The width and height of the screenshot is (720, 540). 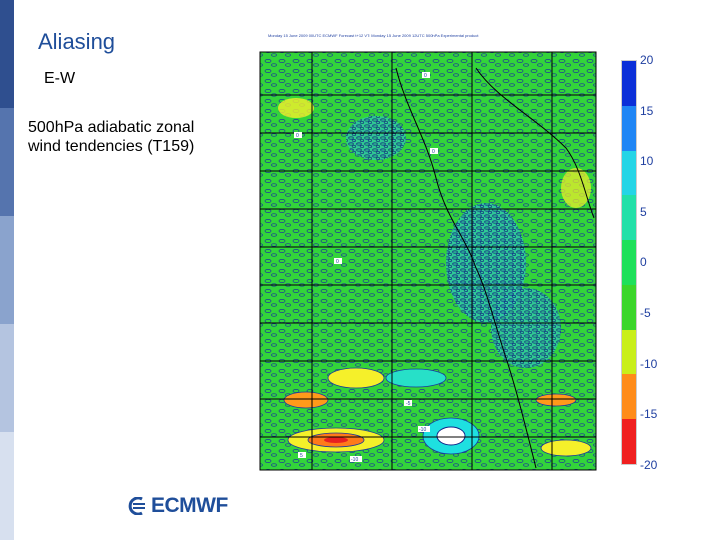 I want to click on colorbar-label: -15, so click(x=649, y=414).